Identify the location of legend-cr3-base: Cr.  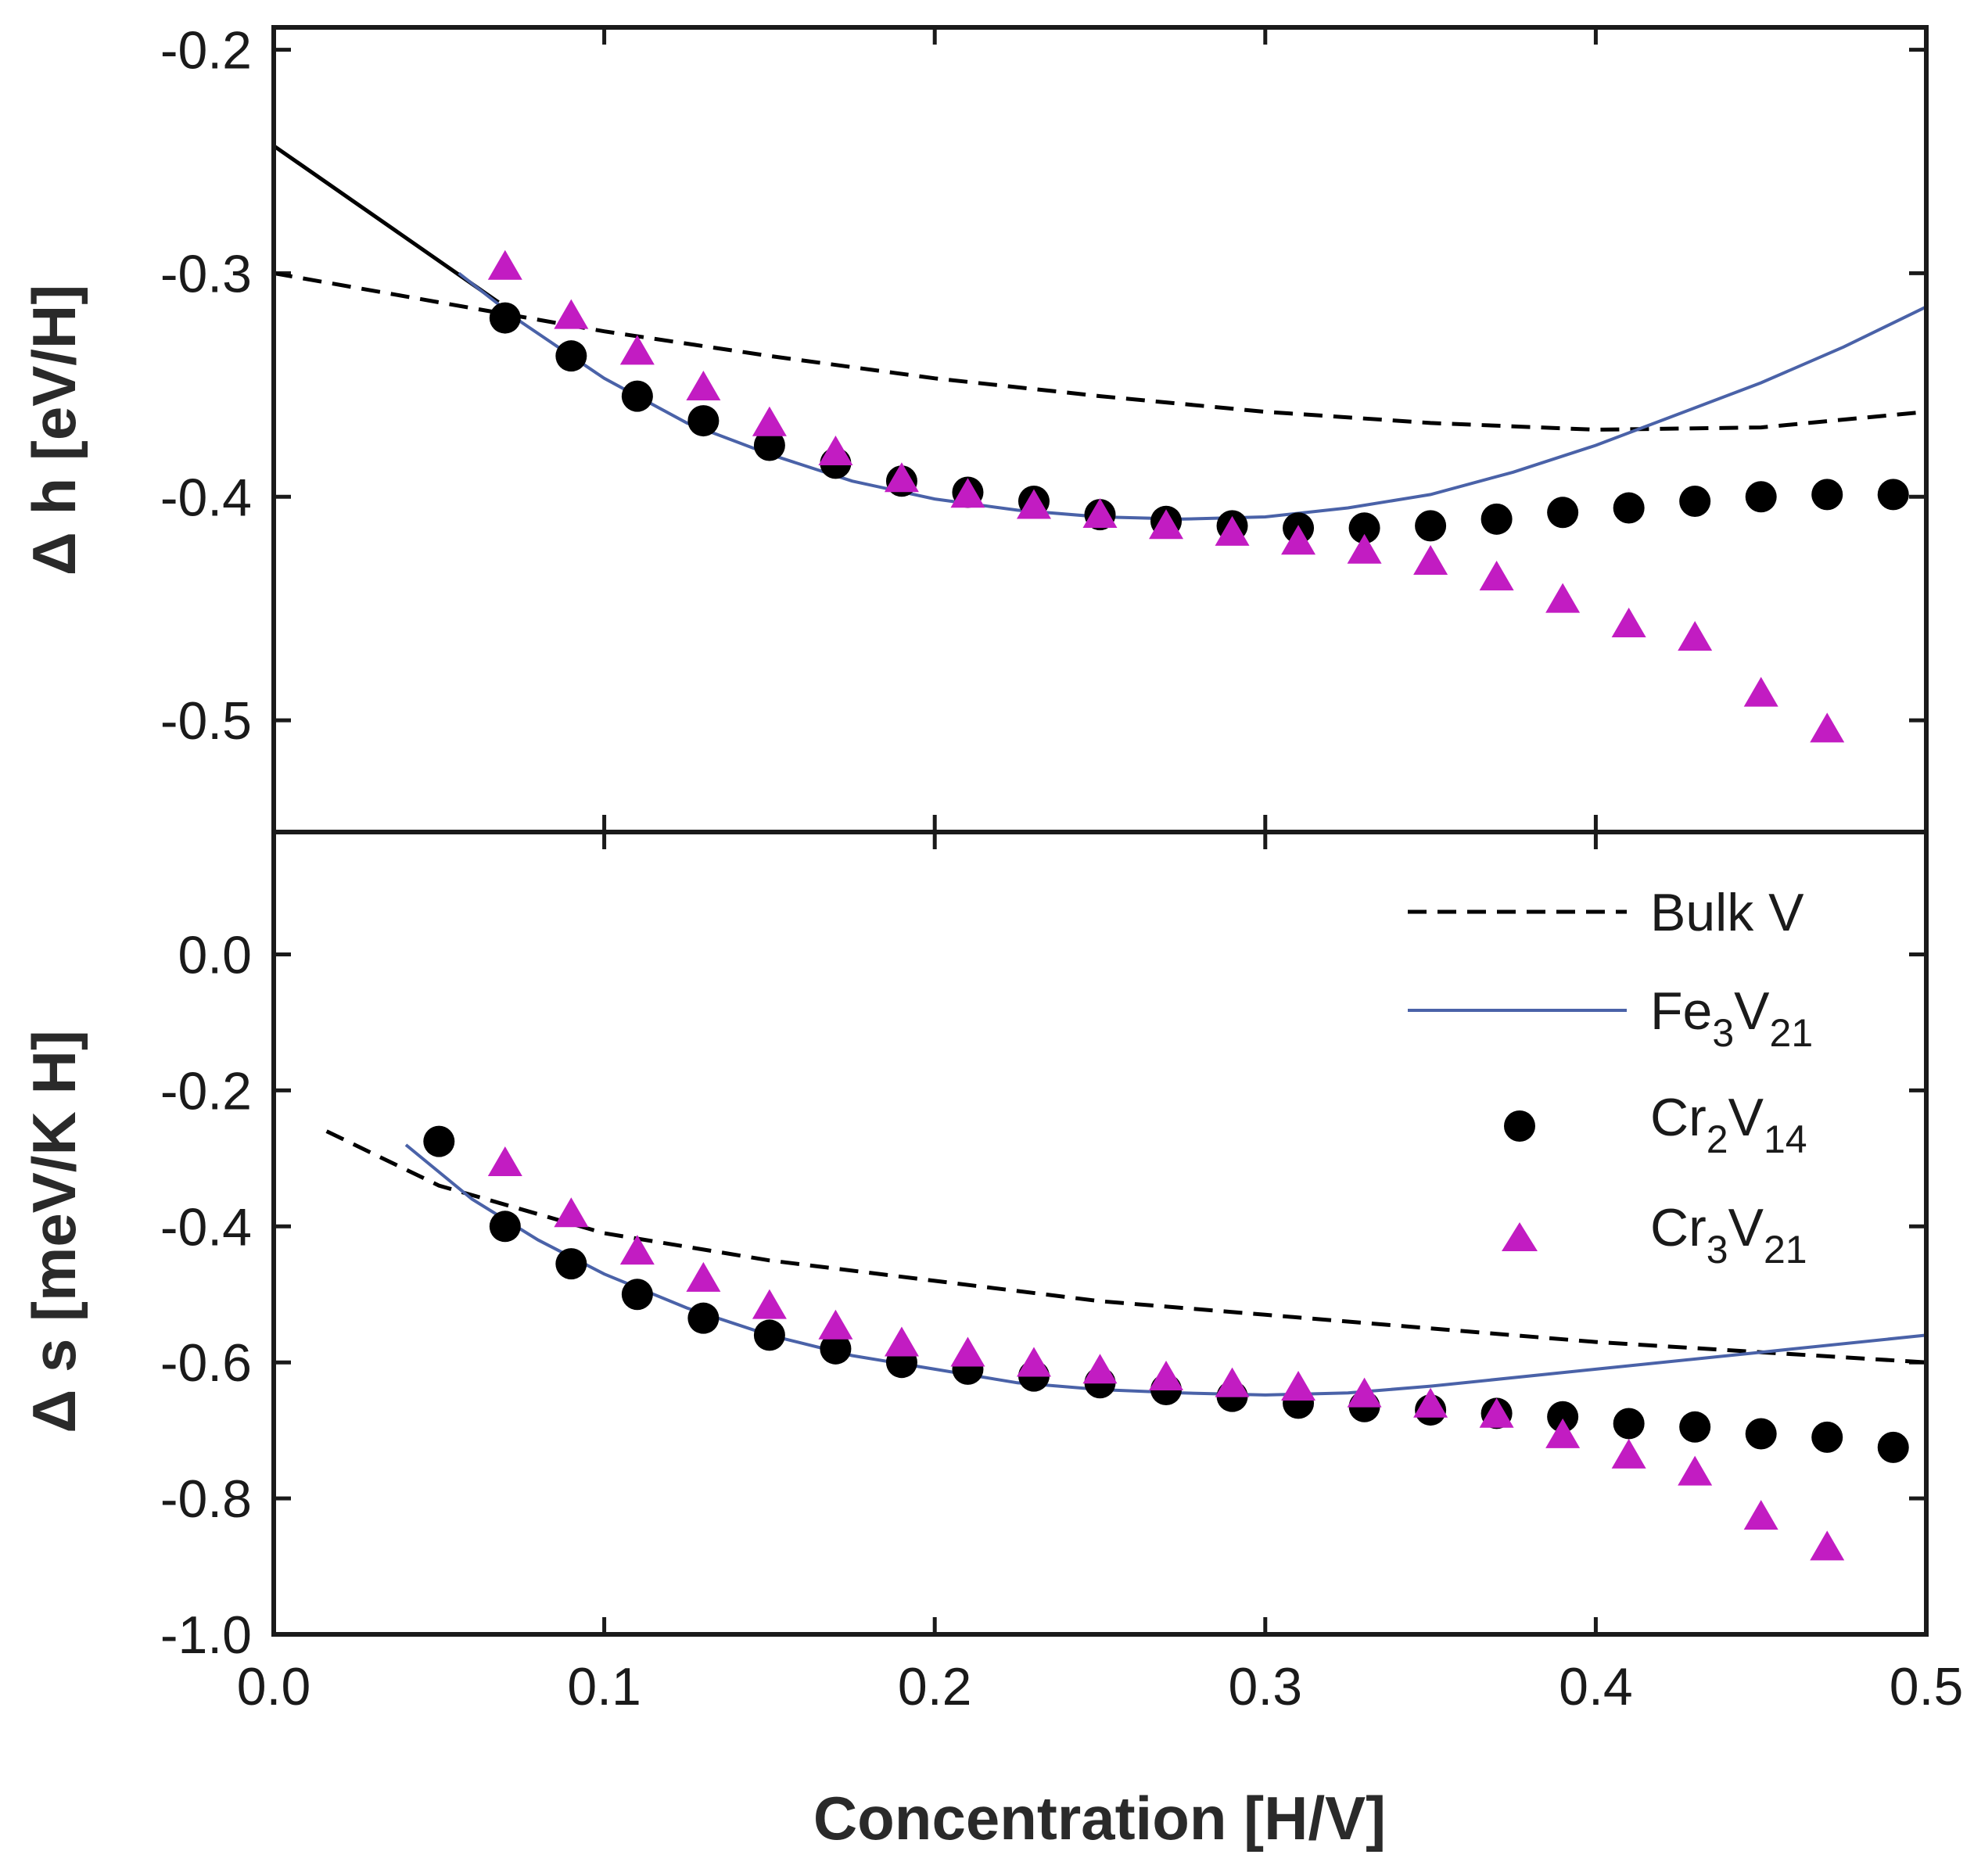
(1678, 1228).